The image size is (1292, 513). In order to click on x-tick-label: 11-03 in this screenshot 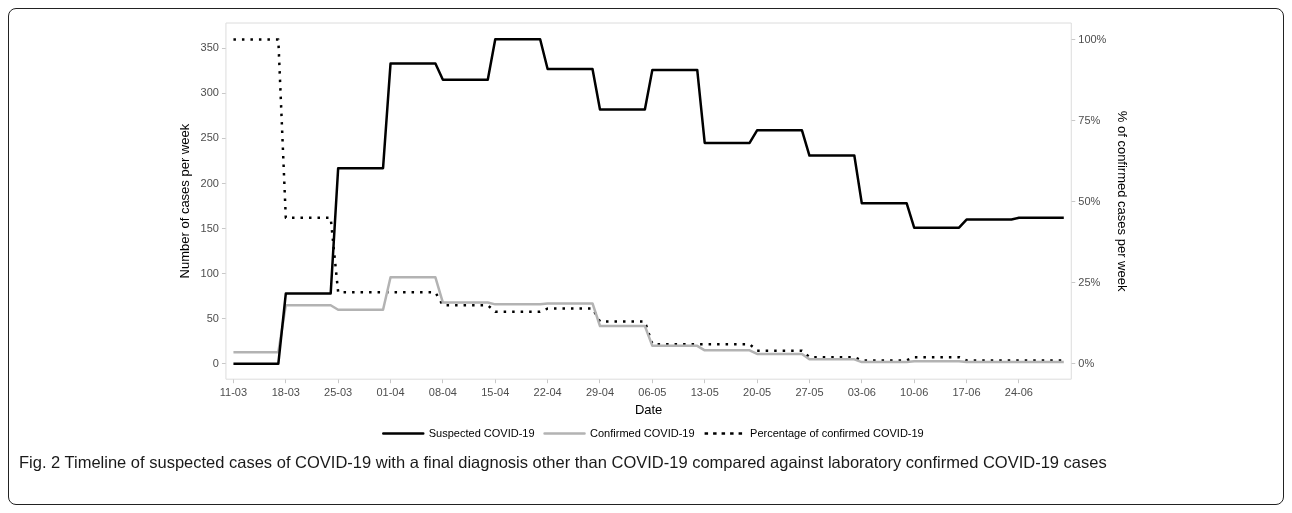, I will do `click(233, 391)`.